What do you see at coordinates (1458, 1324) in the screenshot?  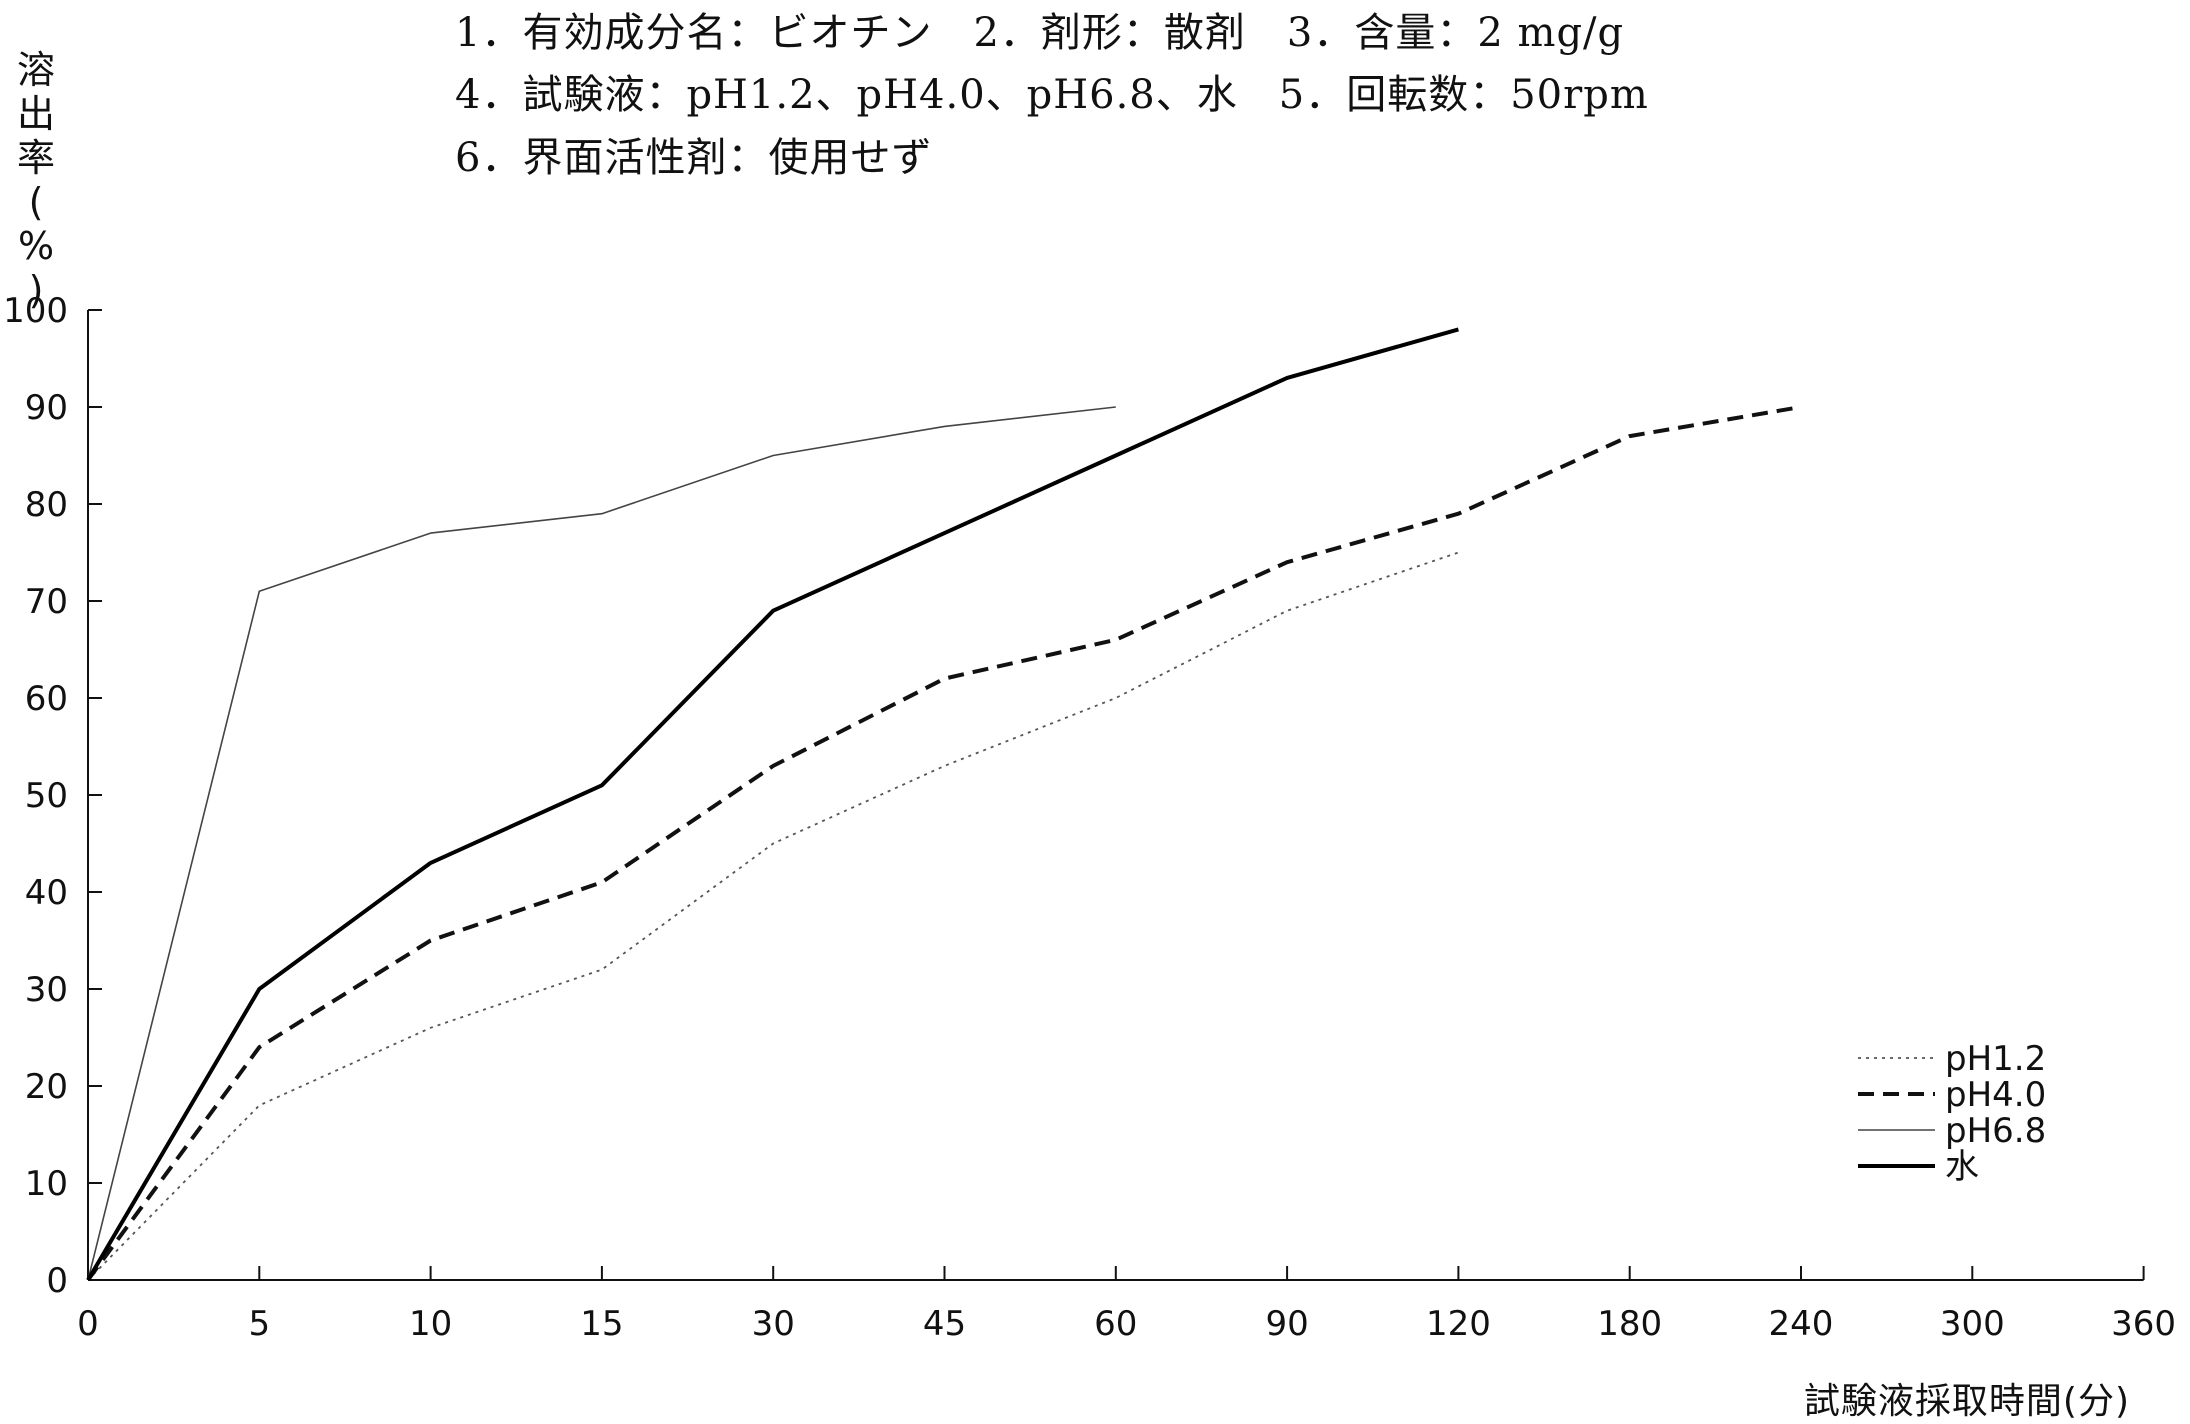 I see `x-tick-label: 120` at bounding box center [1458, 1324].